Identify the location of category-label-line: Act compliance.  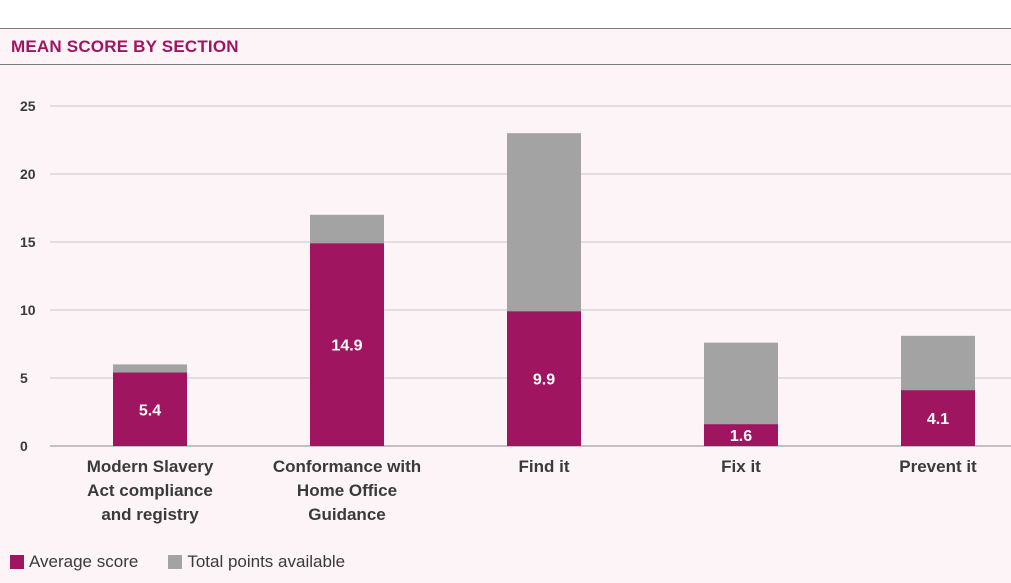
(150, 490).